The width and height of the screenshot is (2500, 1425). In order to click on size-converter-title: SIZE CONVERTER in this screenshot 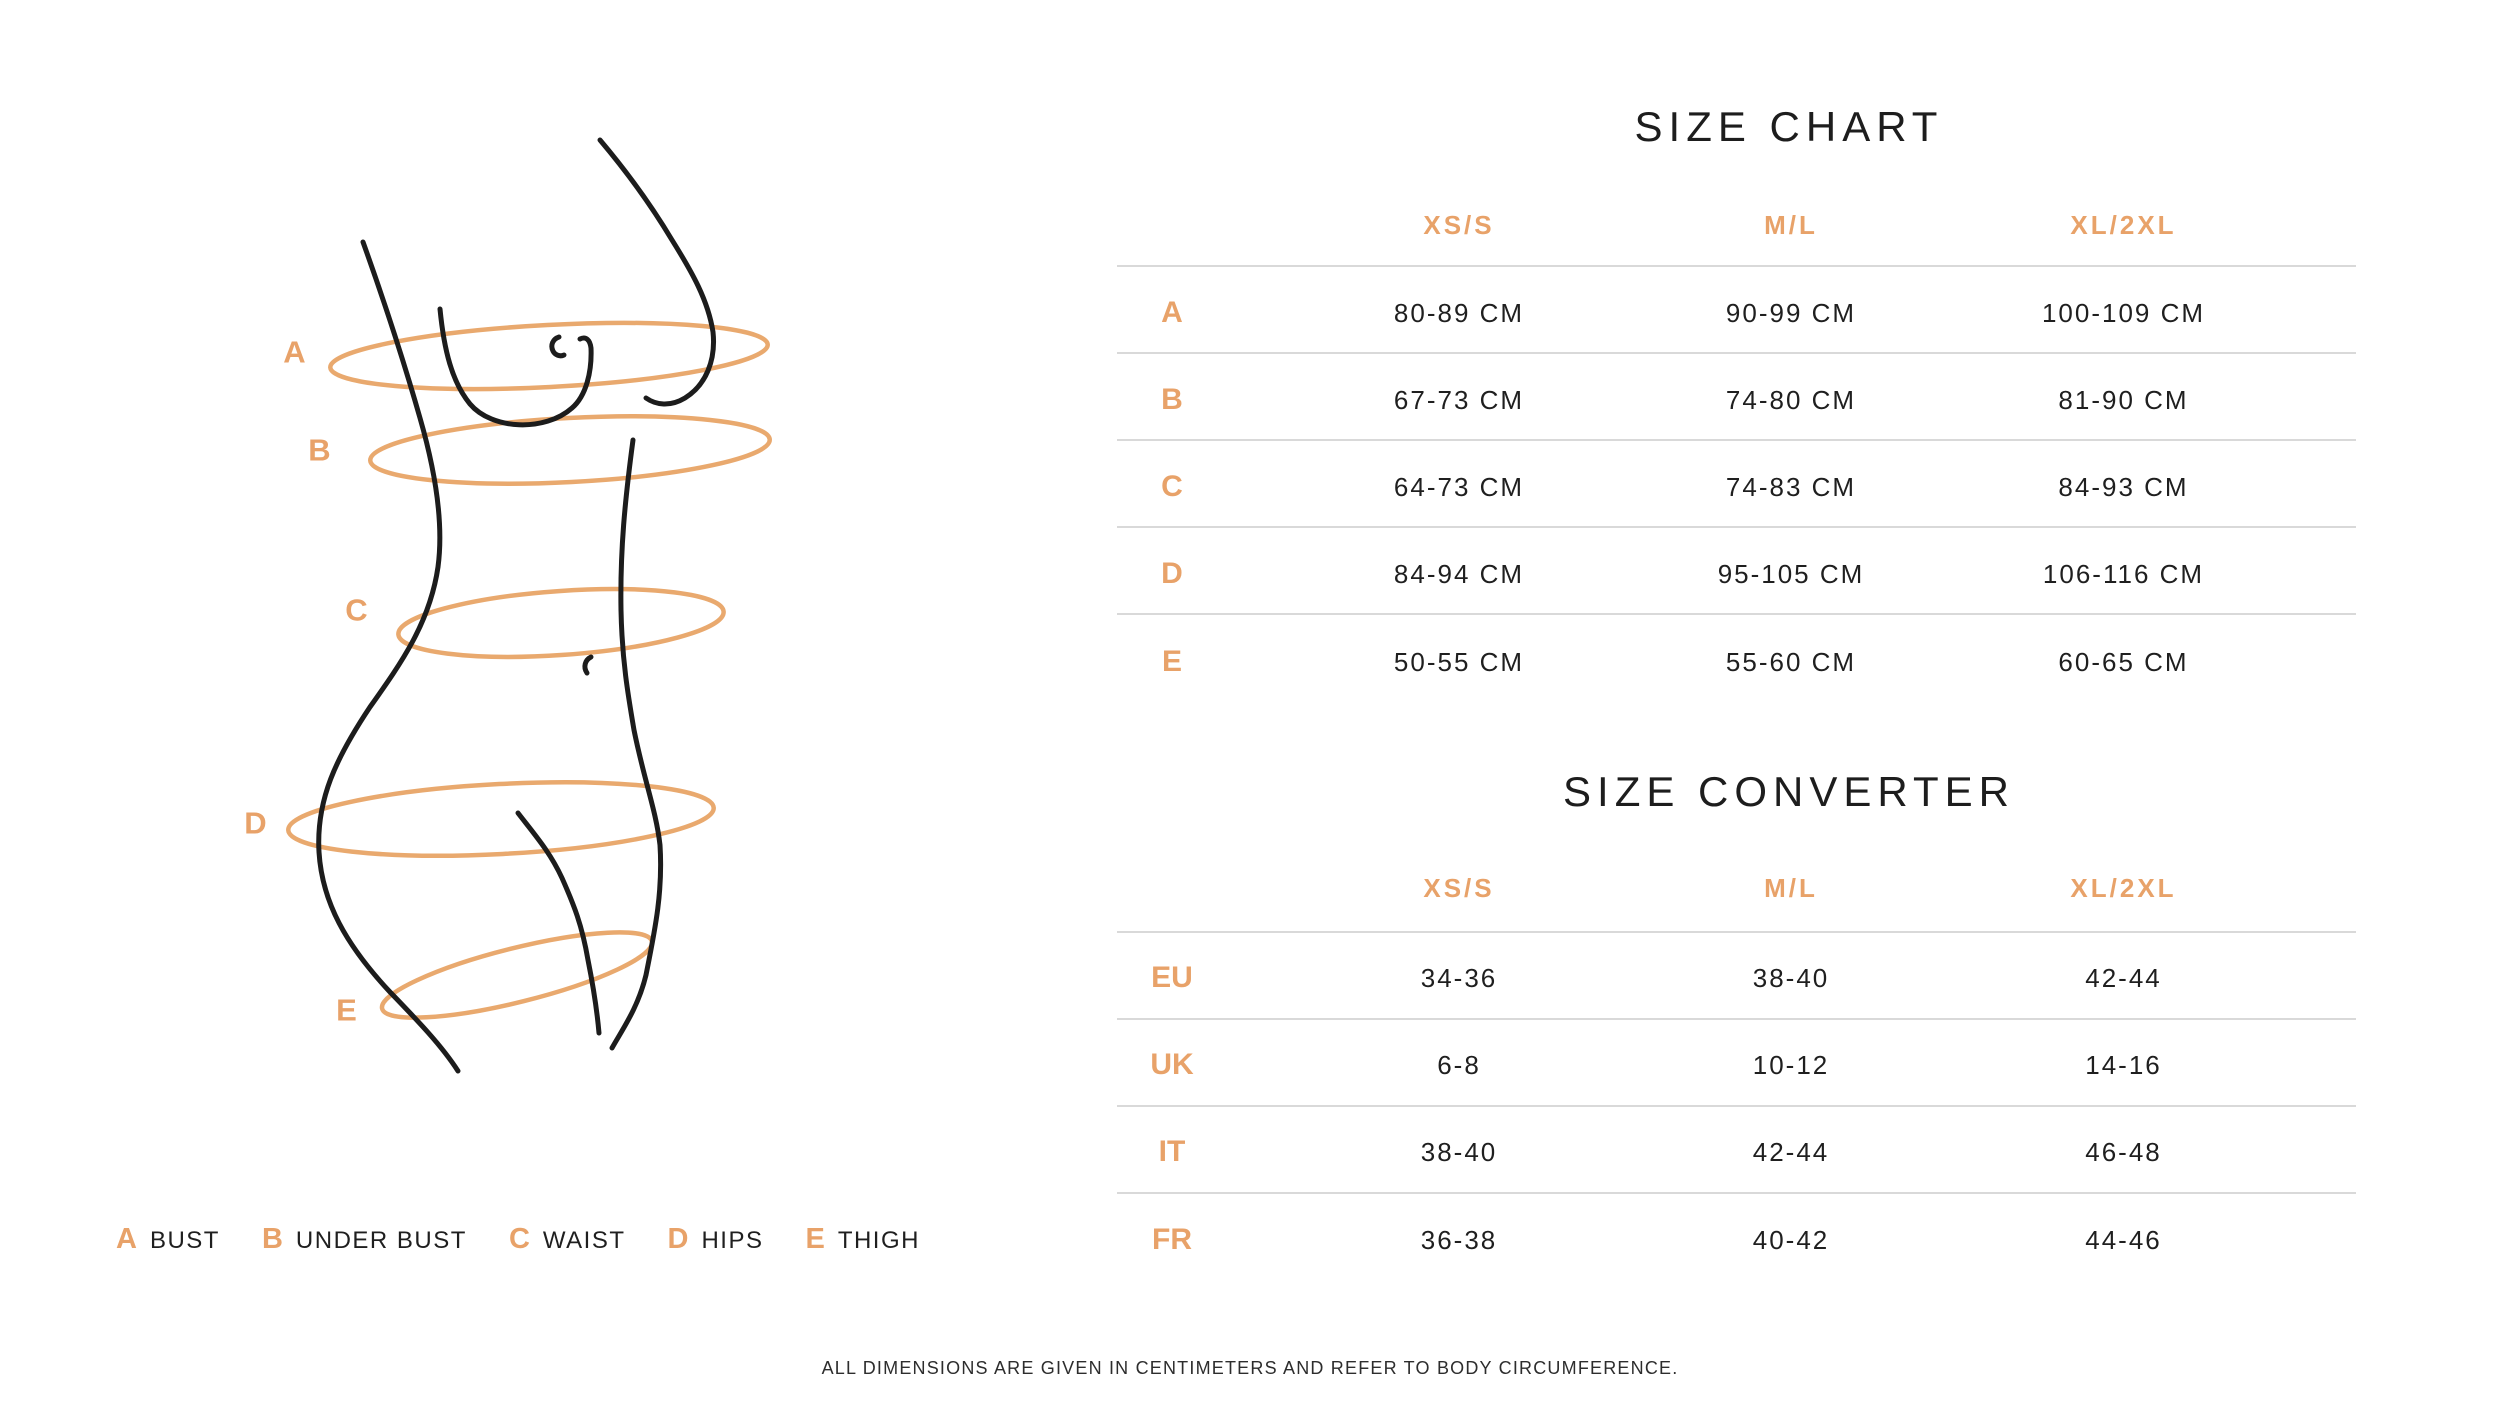, I will do `click(1789, 791)`.